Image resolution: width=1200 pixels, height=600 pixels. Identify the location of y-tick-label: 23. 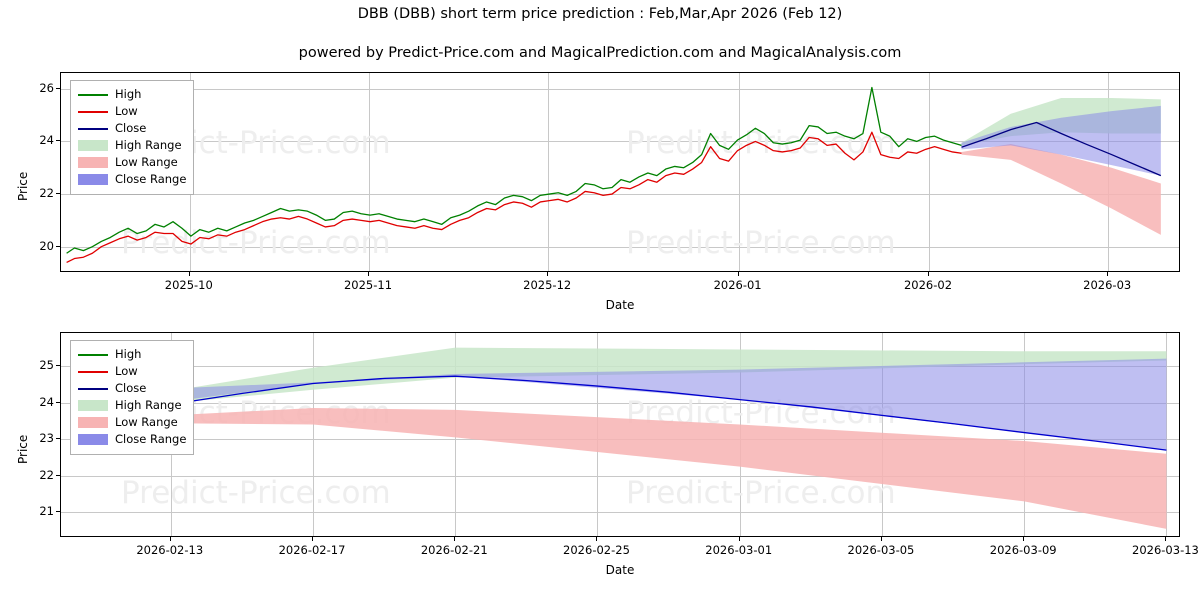
(46, 438).